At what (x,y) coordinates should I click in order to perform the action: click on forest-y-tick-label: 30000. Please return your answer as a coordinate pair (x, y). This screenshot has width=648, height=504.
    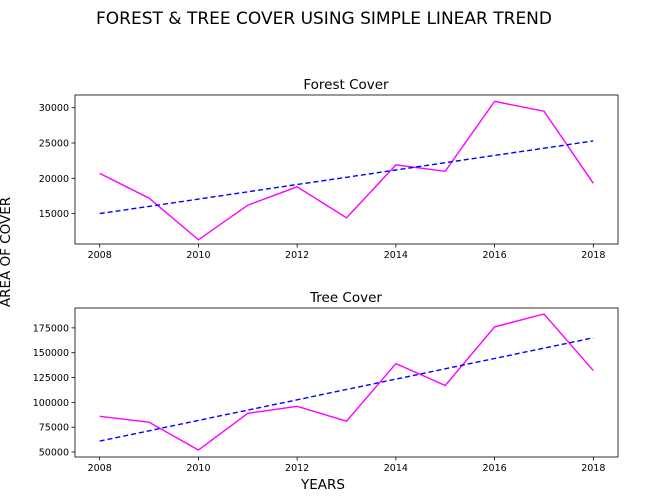
    Looking at the image, I should click on (54, 108).